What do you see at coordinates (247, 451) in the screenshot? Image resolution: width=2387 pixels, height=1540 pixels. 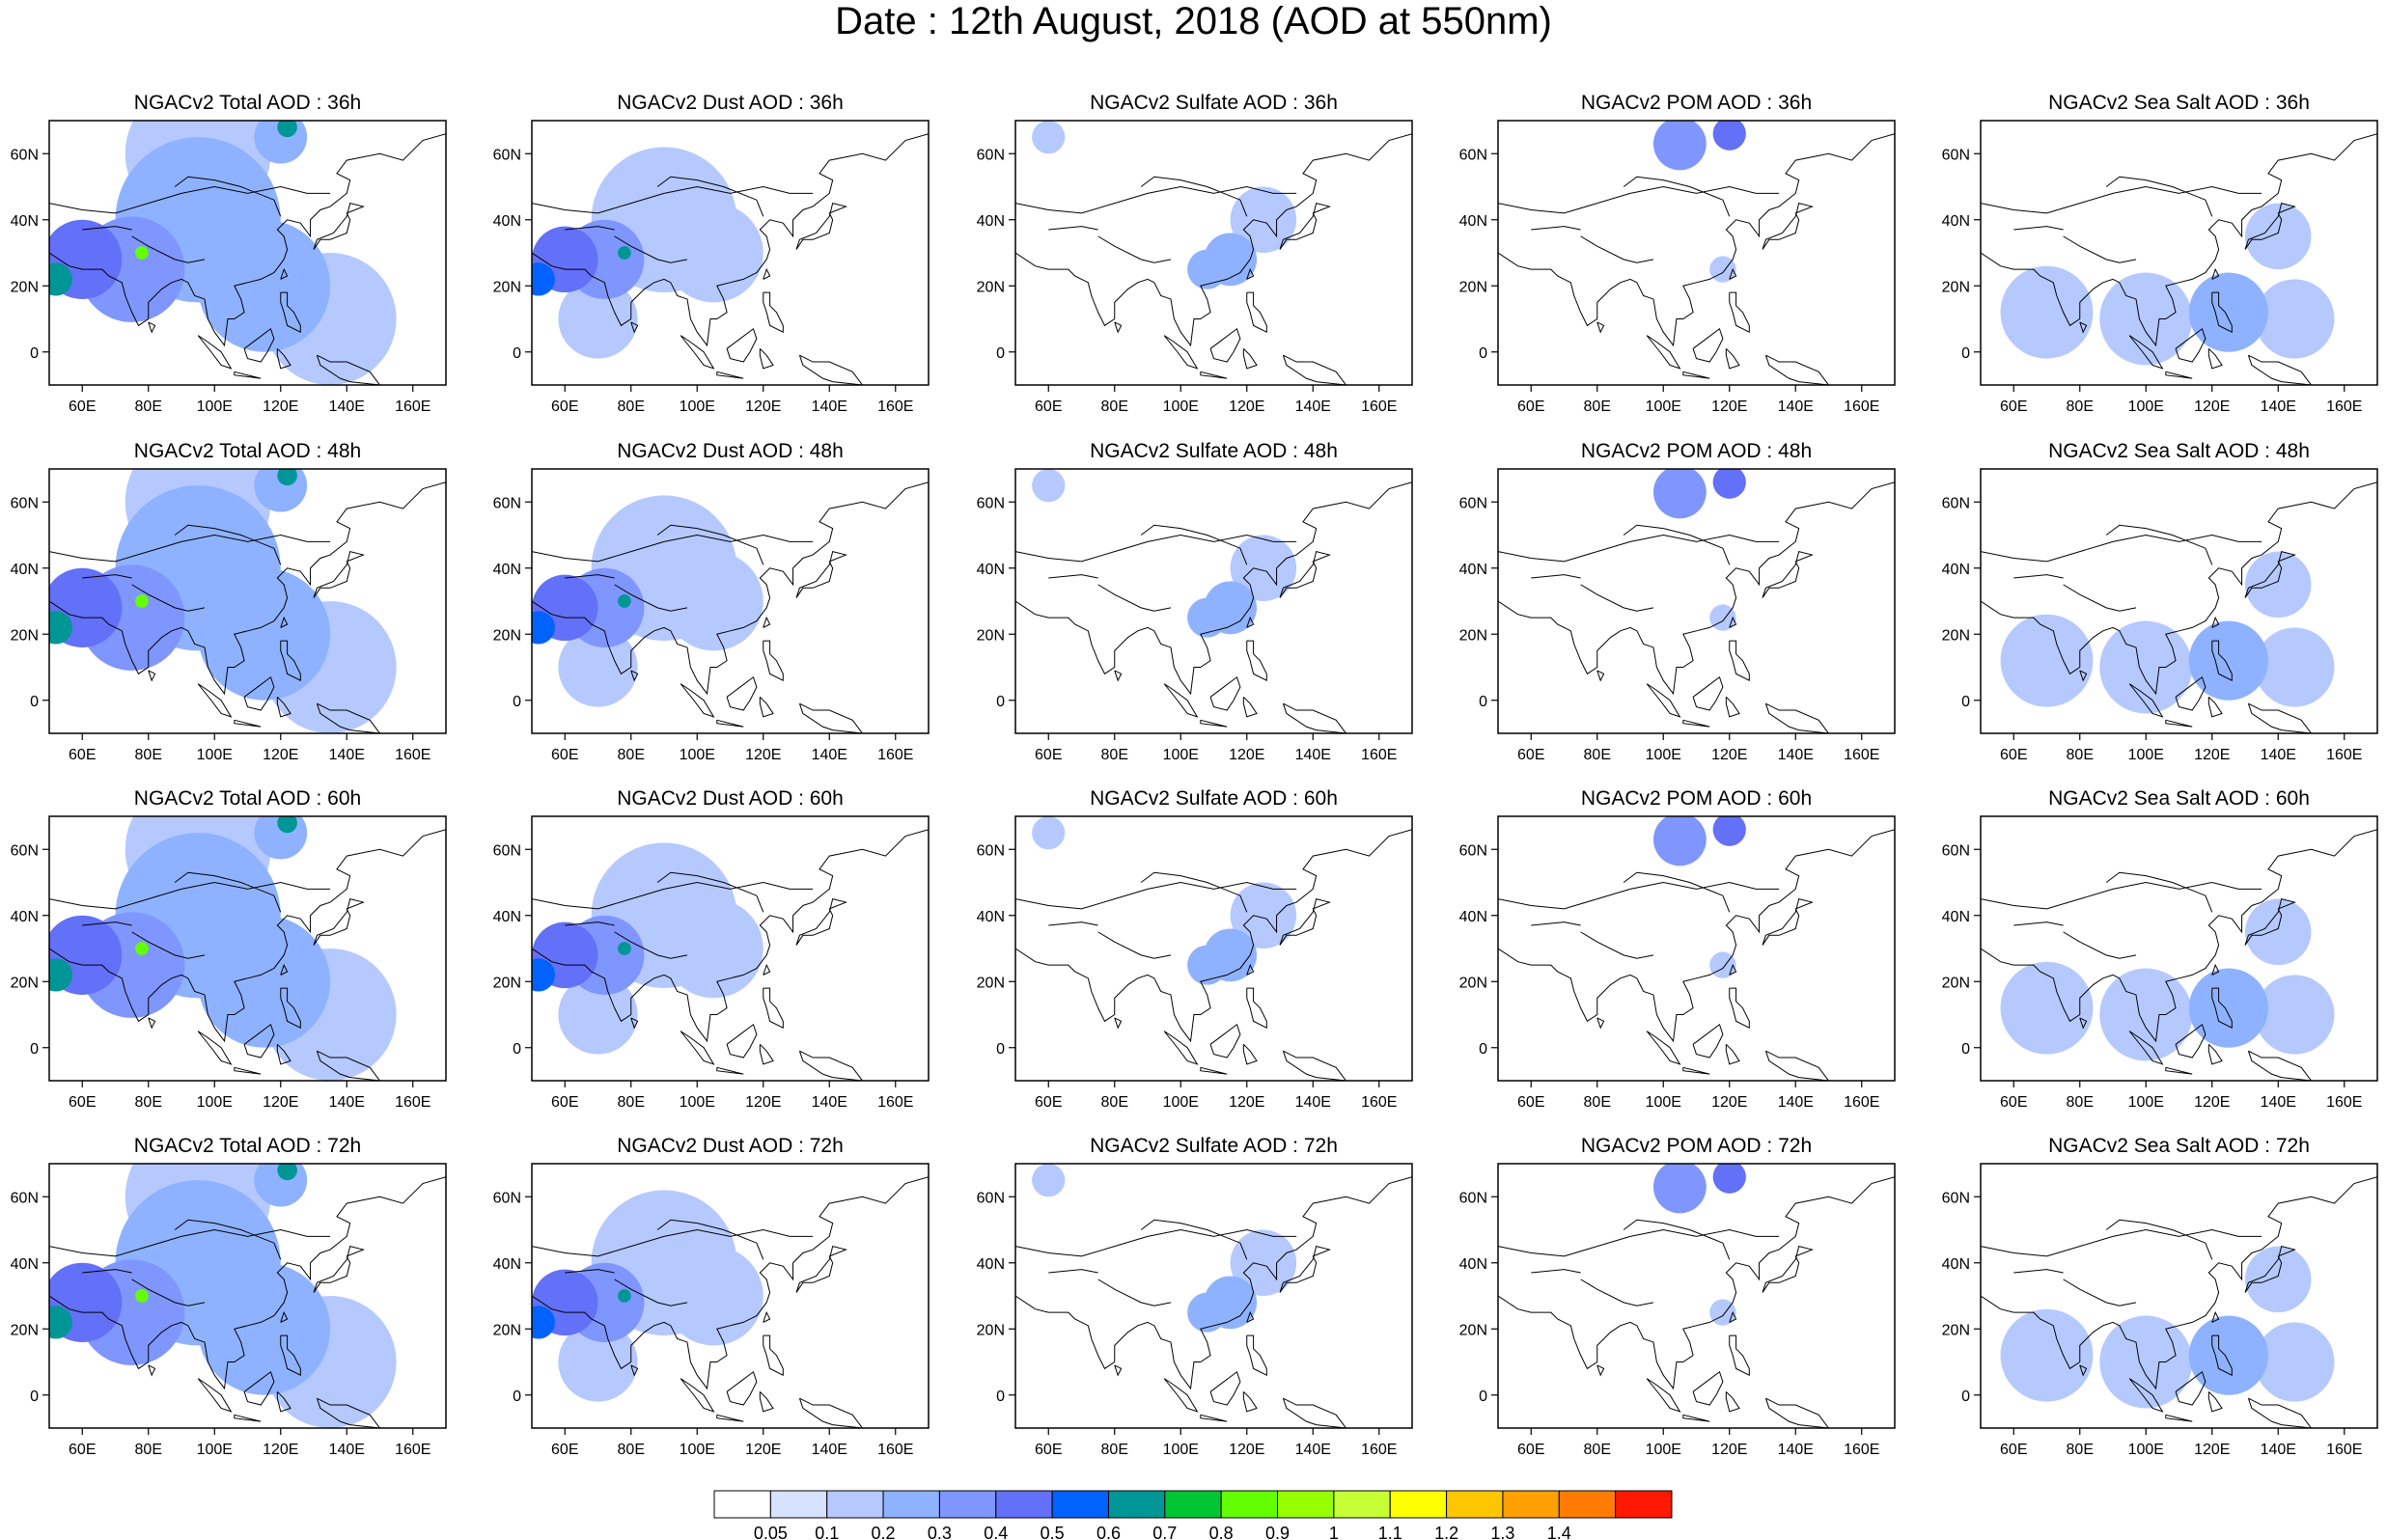 I see `panel-title: NGACv2 Total AOD : 48h` at bounding box center [247, 451].